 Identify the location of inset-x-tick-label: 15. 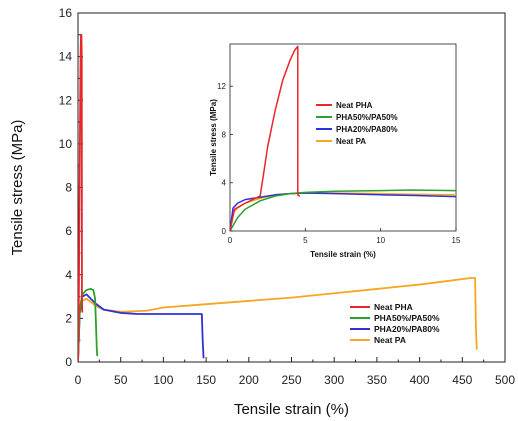
(456, 240).